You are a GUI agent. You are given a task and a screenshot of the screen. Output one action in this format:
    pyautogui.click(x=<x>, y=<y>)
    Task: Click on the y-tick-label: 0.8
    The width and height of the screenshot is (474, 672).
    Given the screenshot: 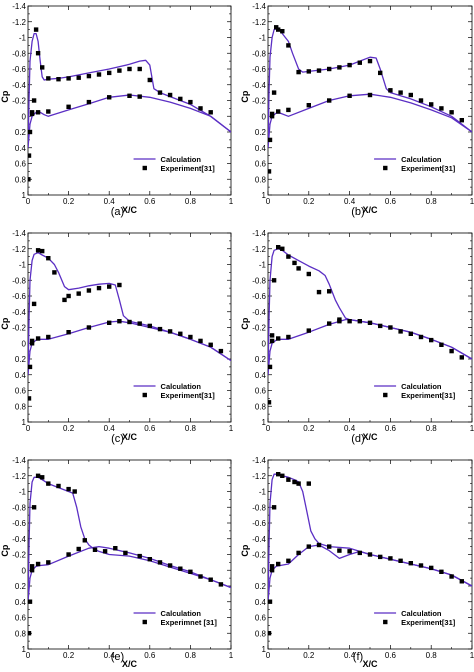 What is the action you would take?
    pyautogui.click(x=261, y=406)
    